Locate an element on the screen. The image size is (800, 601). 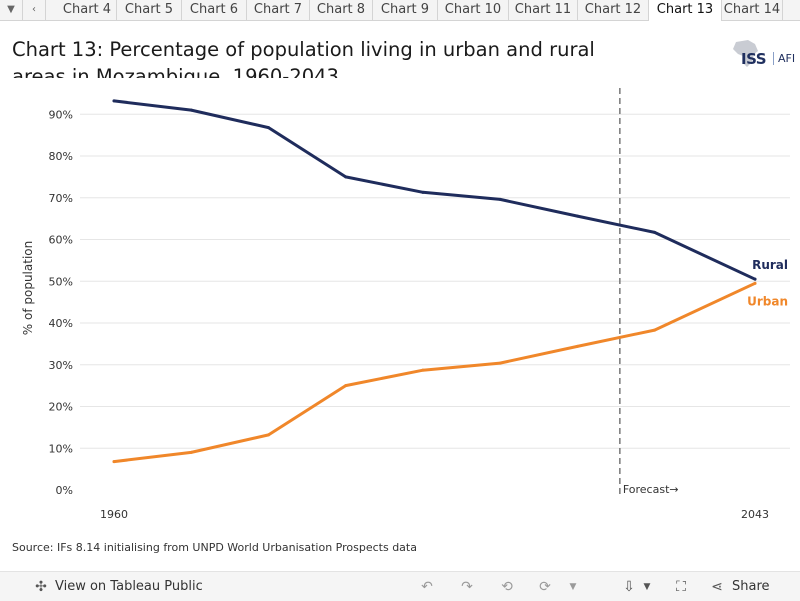
refresh-menu-chevron-icon: ▼ is located at coordinates (573, 587).